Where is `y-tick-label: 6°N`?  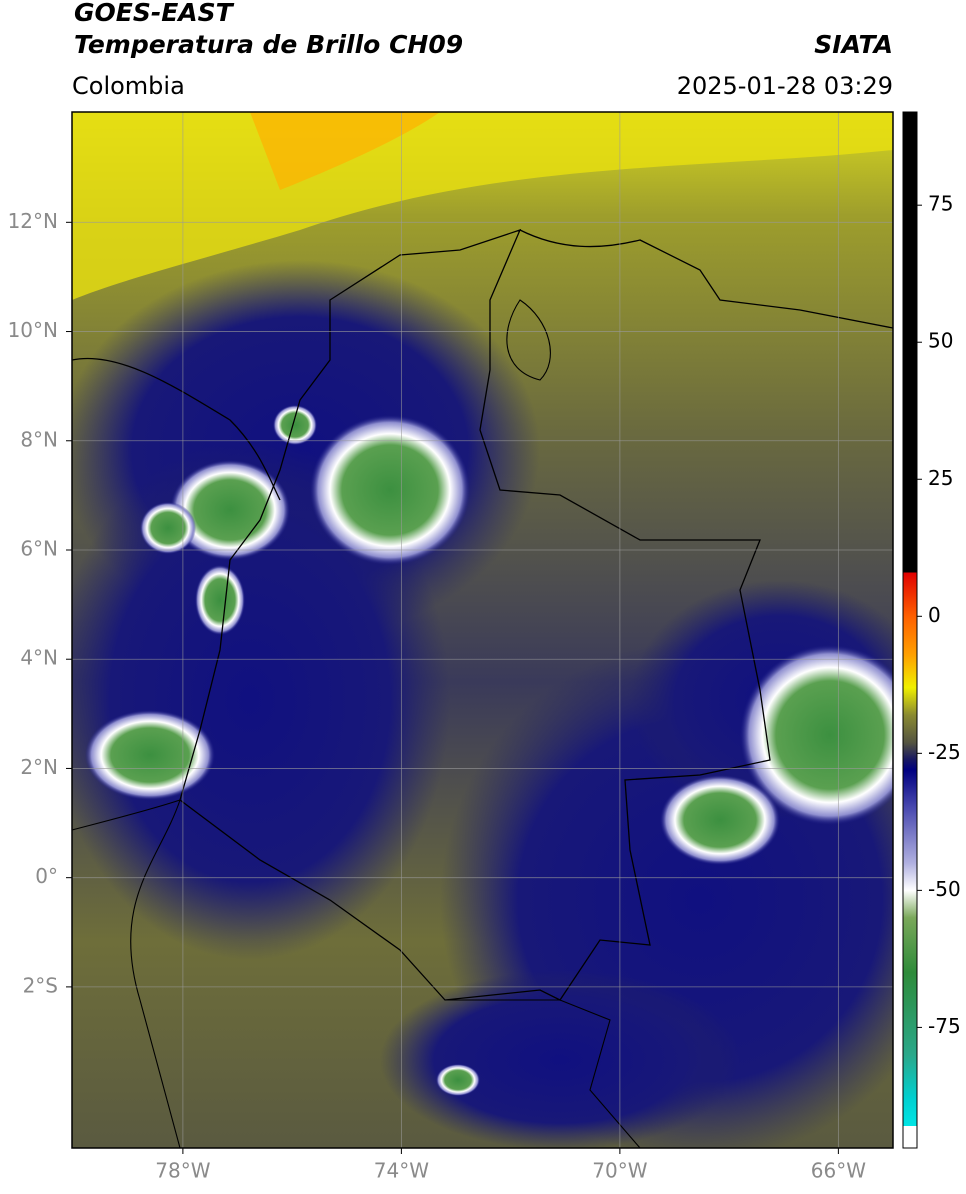 y-tick-label: 6°N is located at coordinates (39, 548).